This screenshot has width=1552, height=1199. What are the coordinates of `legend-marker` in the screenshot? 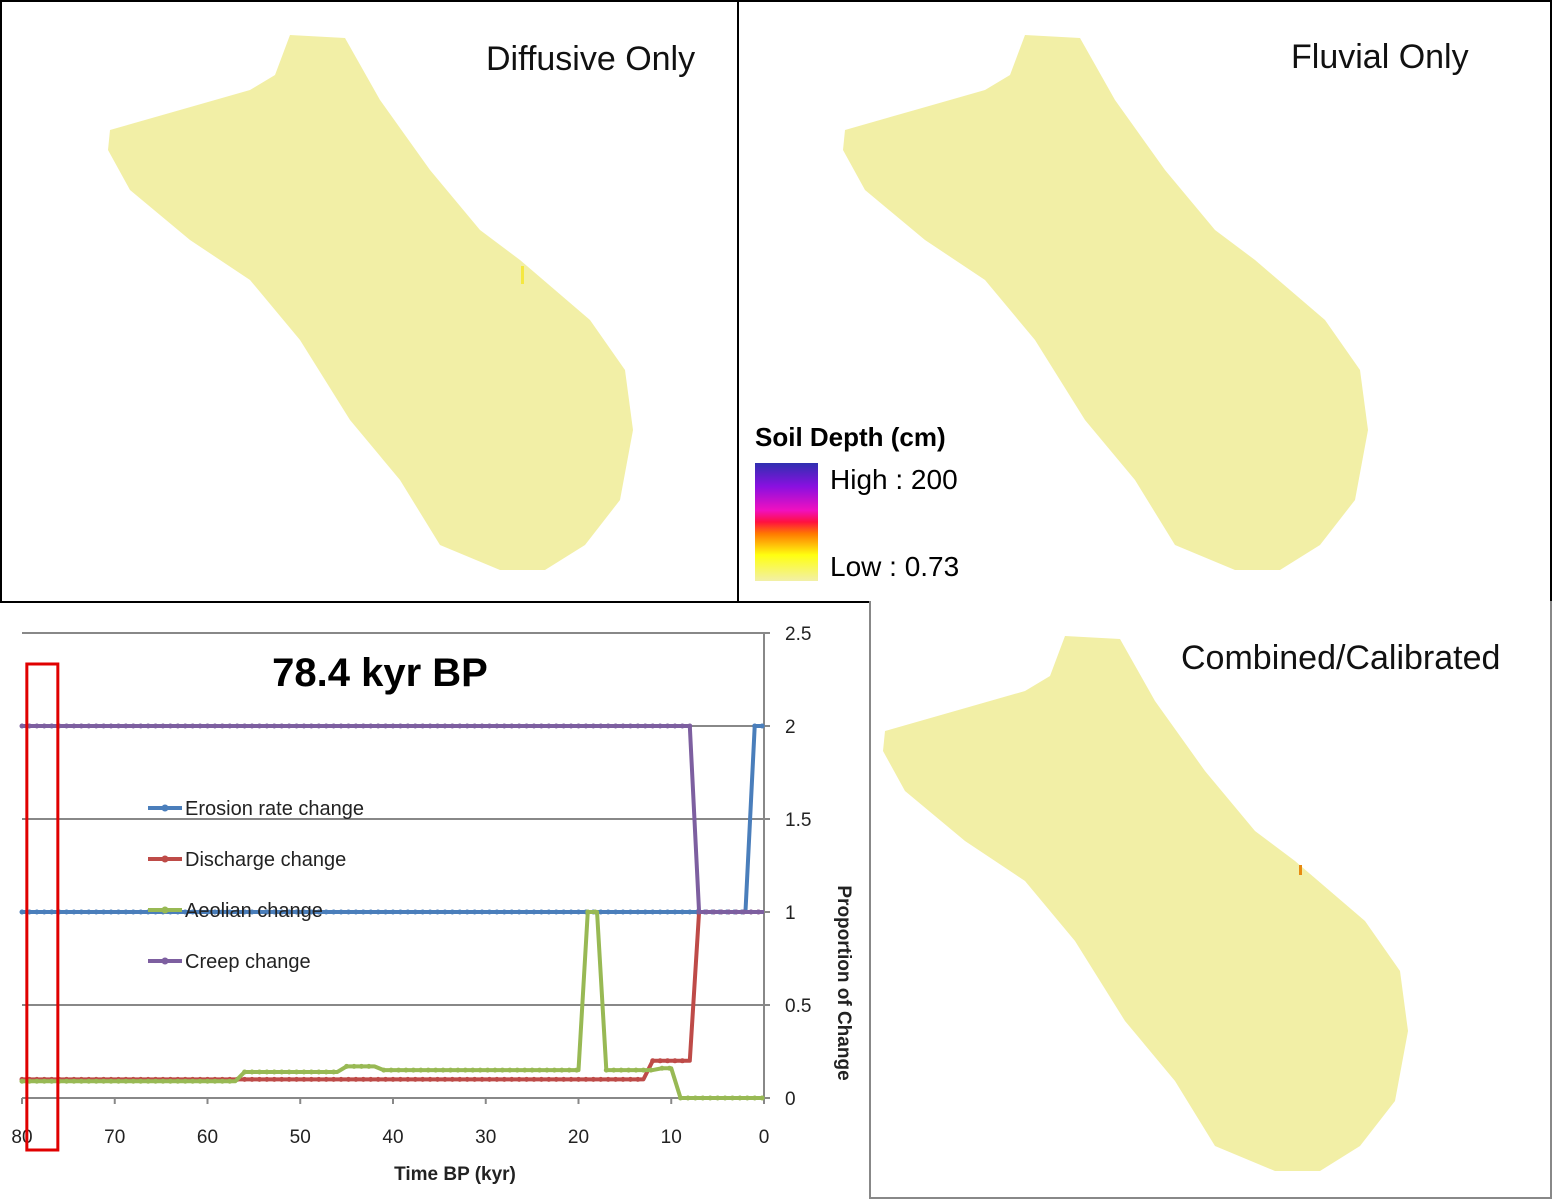 It's located at (165, 910).